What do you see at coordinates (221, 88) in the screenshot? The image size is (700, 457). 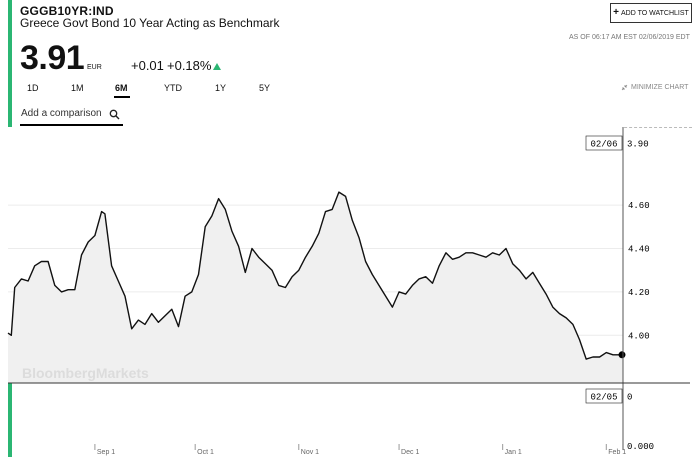 I see `tab-1y: 1Y` at bounding box center [221, 88].